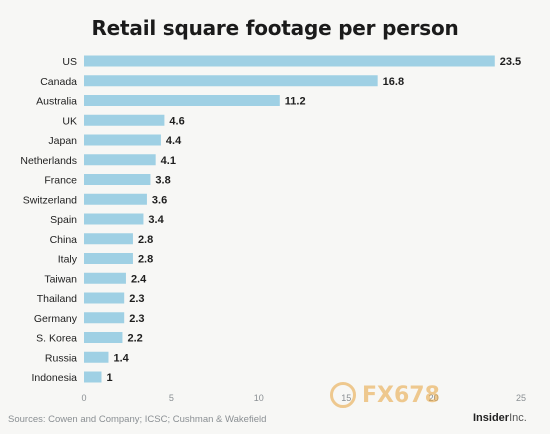 Image resolution: width=550 pixels, height=434 pixels. Describe the element at coordinates (56, 339) in the screenshot. I see `category-label: S. Korea` at that location.